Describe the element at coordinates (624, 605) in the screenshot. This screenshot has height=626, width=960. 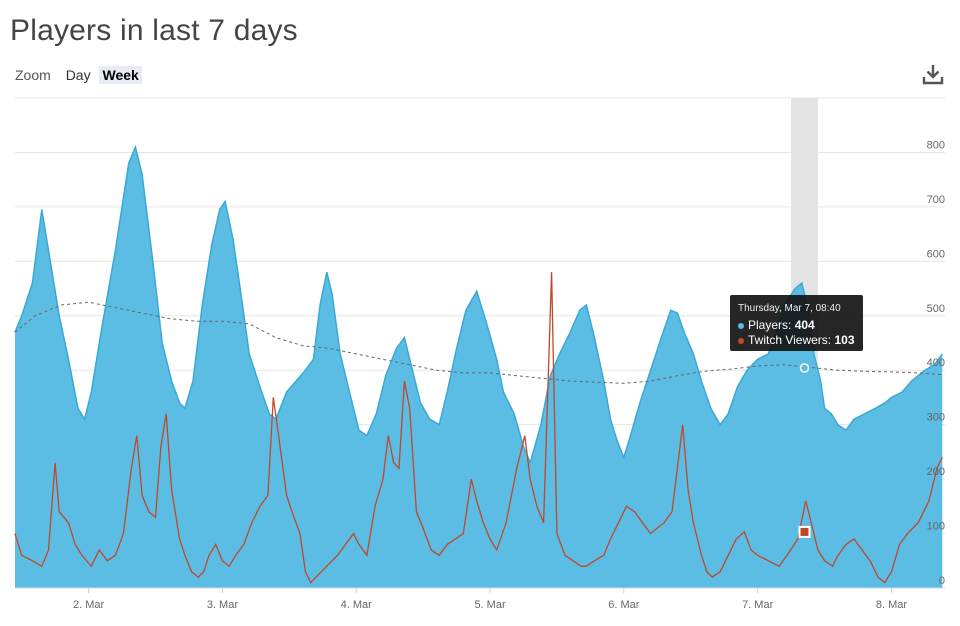
I see `x-tick-label: 6. Mar` at that location.